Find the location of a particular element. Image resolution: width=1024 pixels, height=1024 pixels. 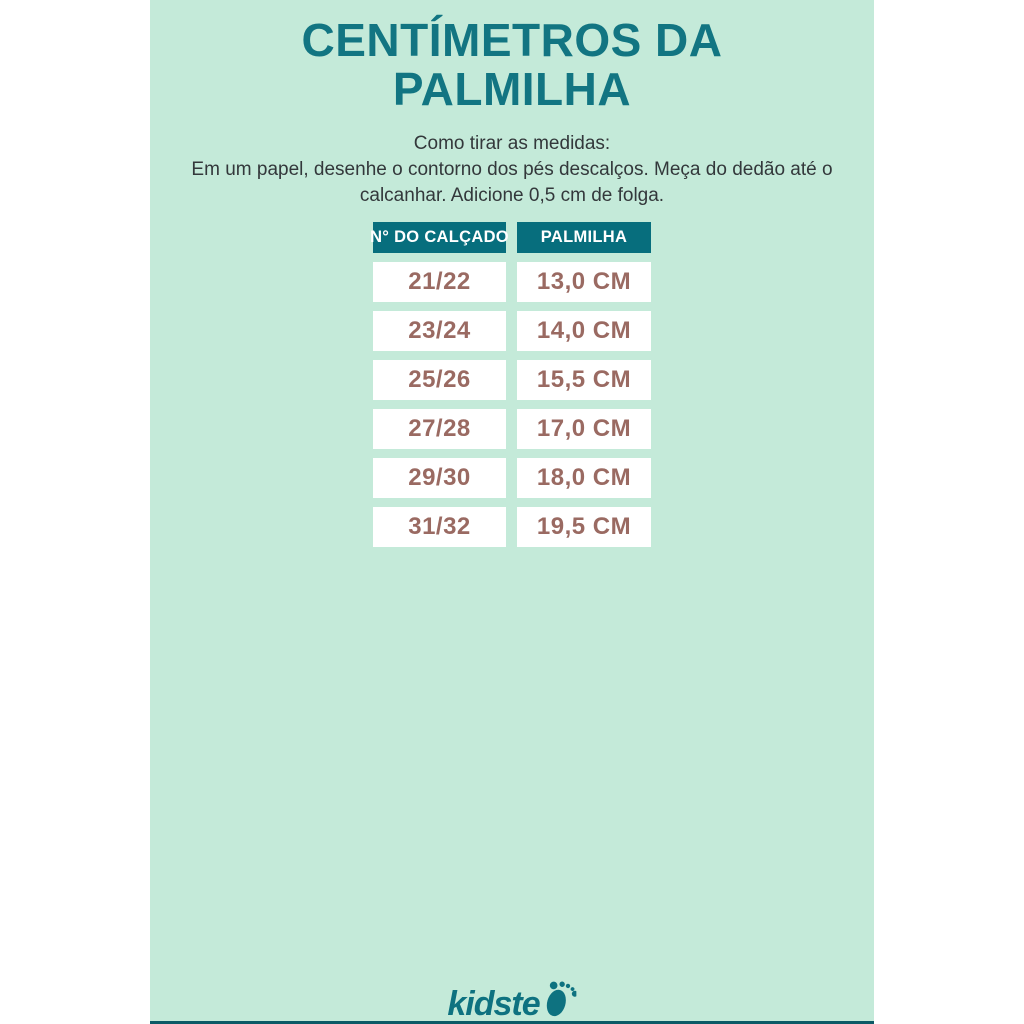

shoe-size-cell: 21/22 is located at coordinates (439, 282).